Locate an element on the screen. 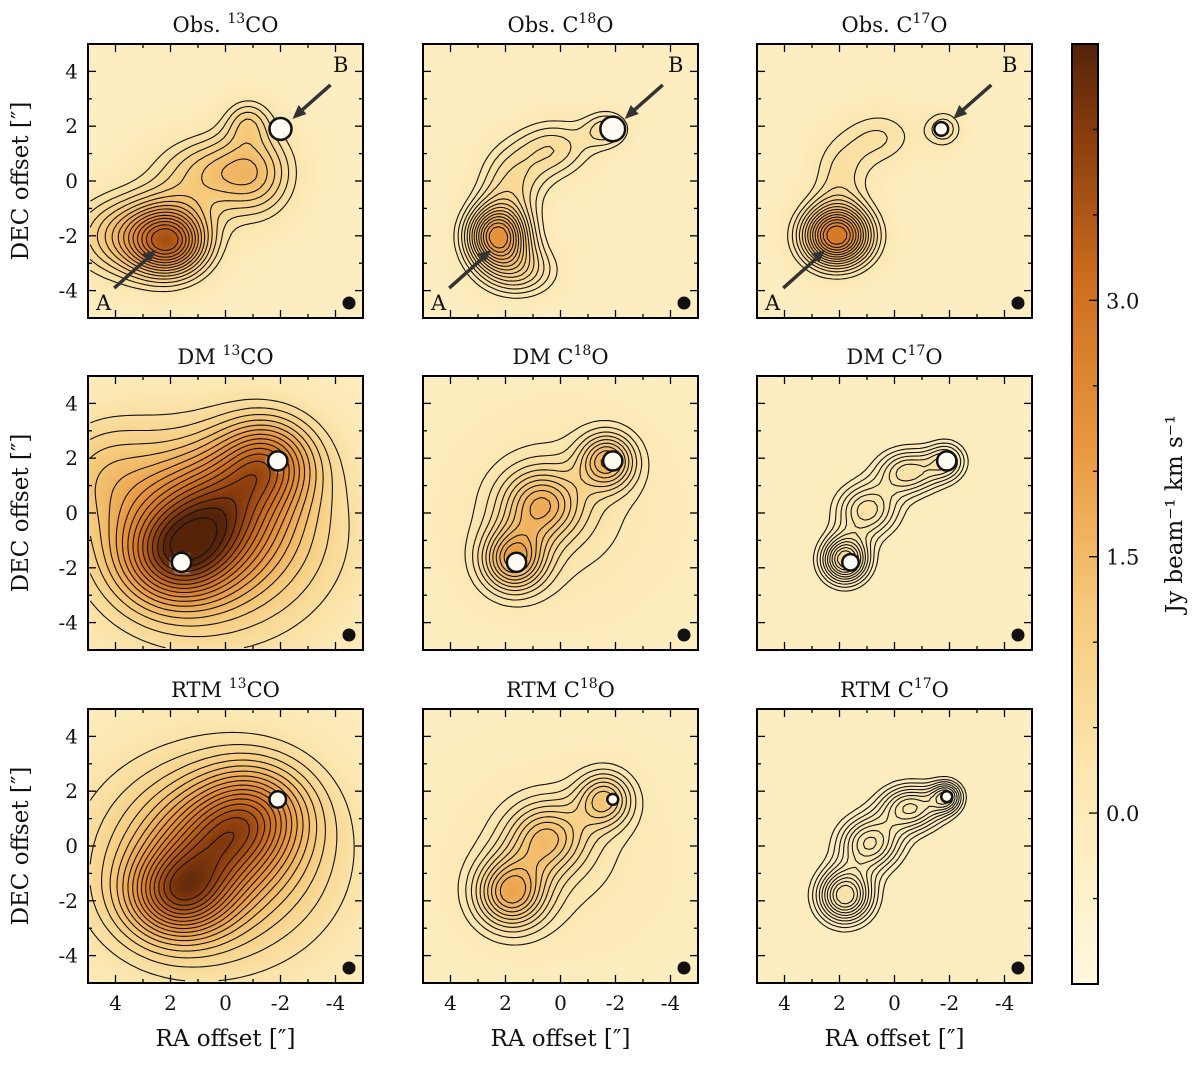  source-a-marker is located at coordinates (850, 562).